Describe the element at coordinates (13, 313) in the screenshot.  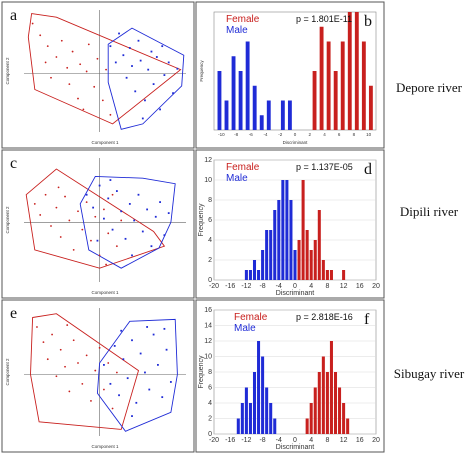
I see `panel-letter-e: e` at that location.